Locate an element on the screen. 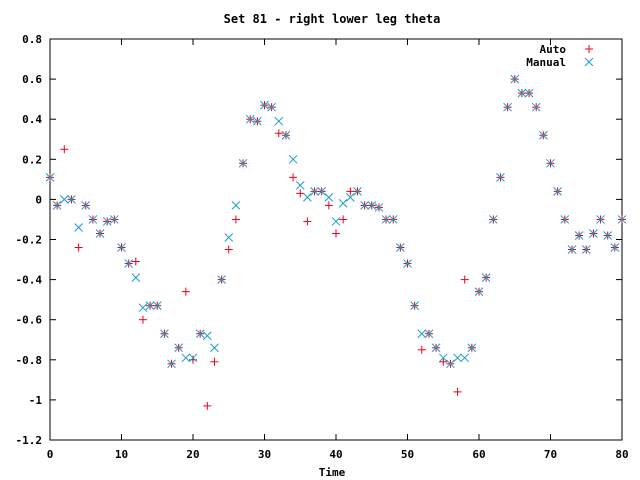 Image resolution: width=640 pixels, height=480 pixels. y-tick-label: -0.8 is located at coordinates (29, 360).